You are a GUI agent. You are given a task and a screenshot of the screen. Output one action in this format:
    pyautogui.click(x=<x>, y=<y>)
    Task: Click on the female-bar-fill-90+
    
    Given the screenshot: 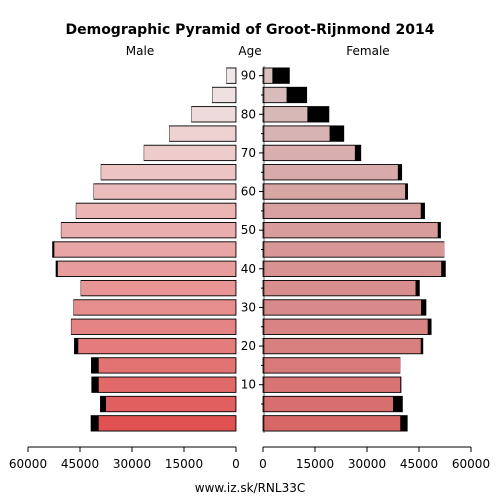 What is the action you would take?
    pyautogui.click(x=268, y=75)
    